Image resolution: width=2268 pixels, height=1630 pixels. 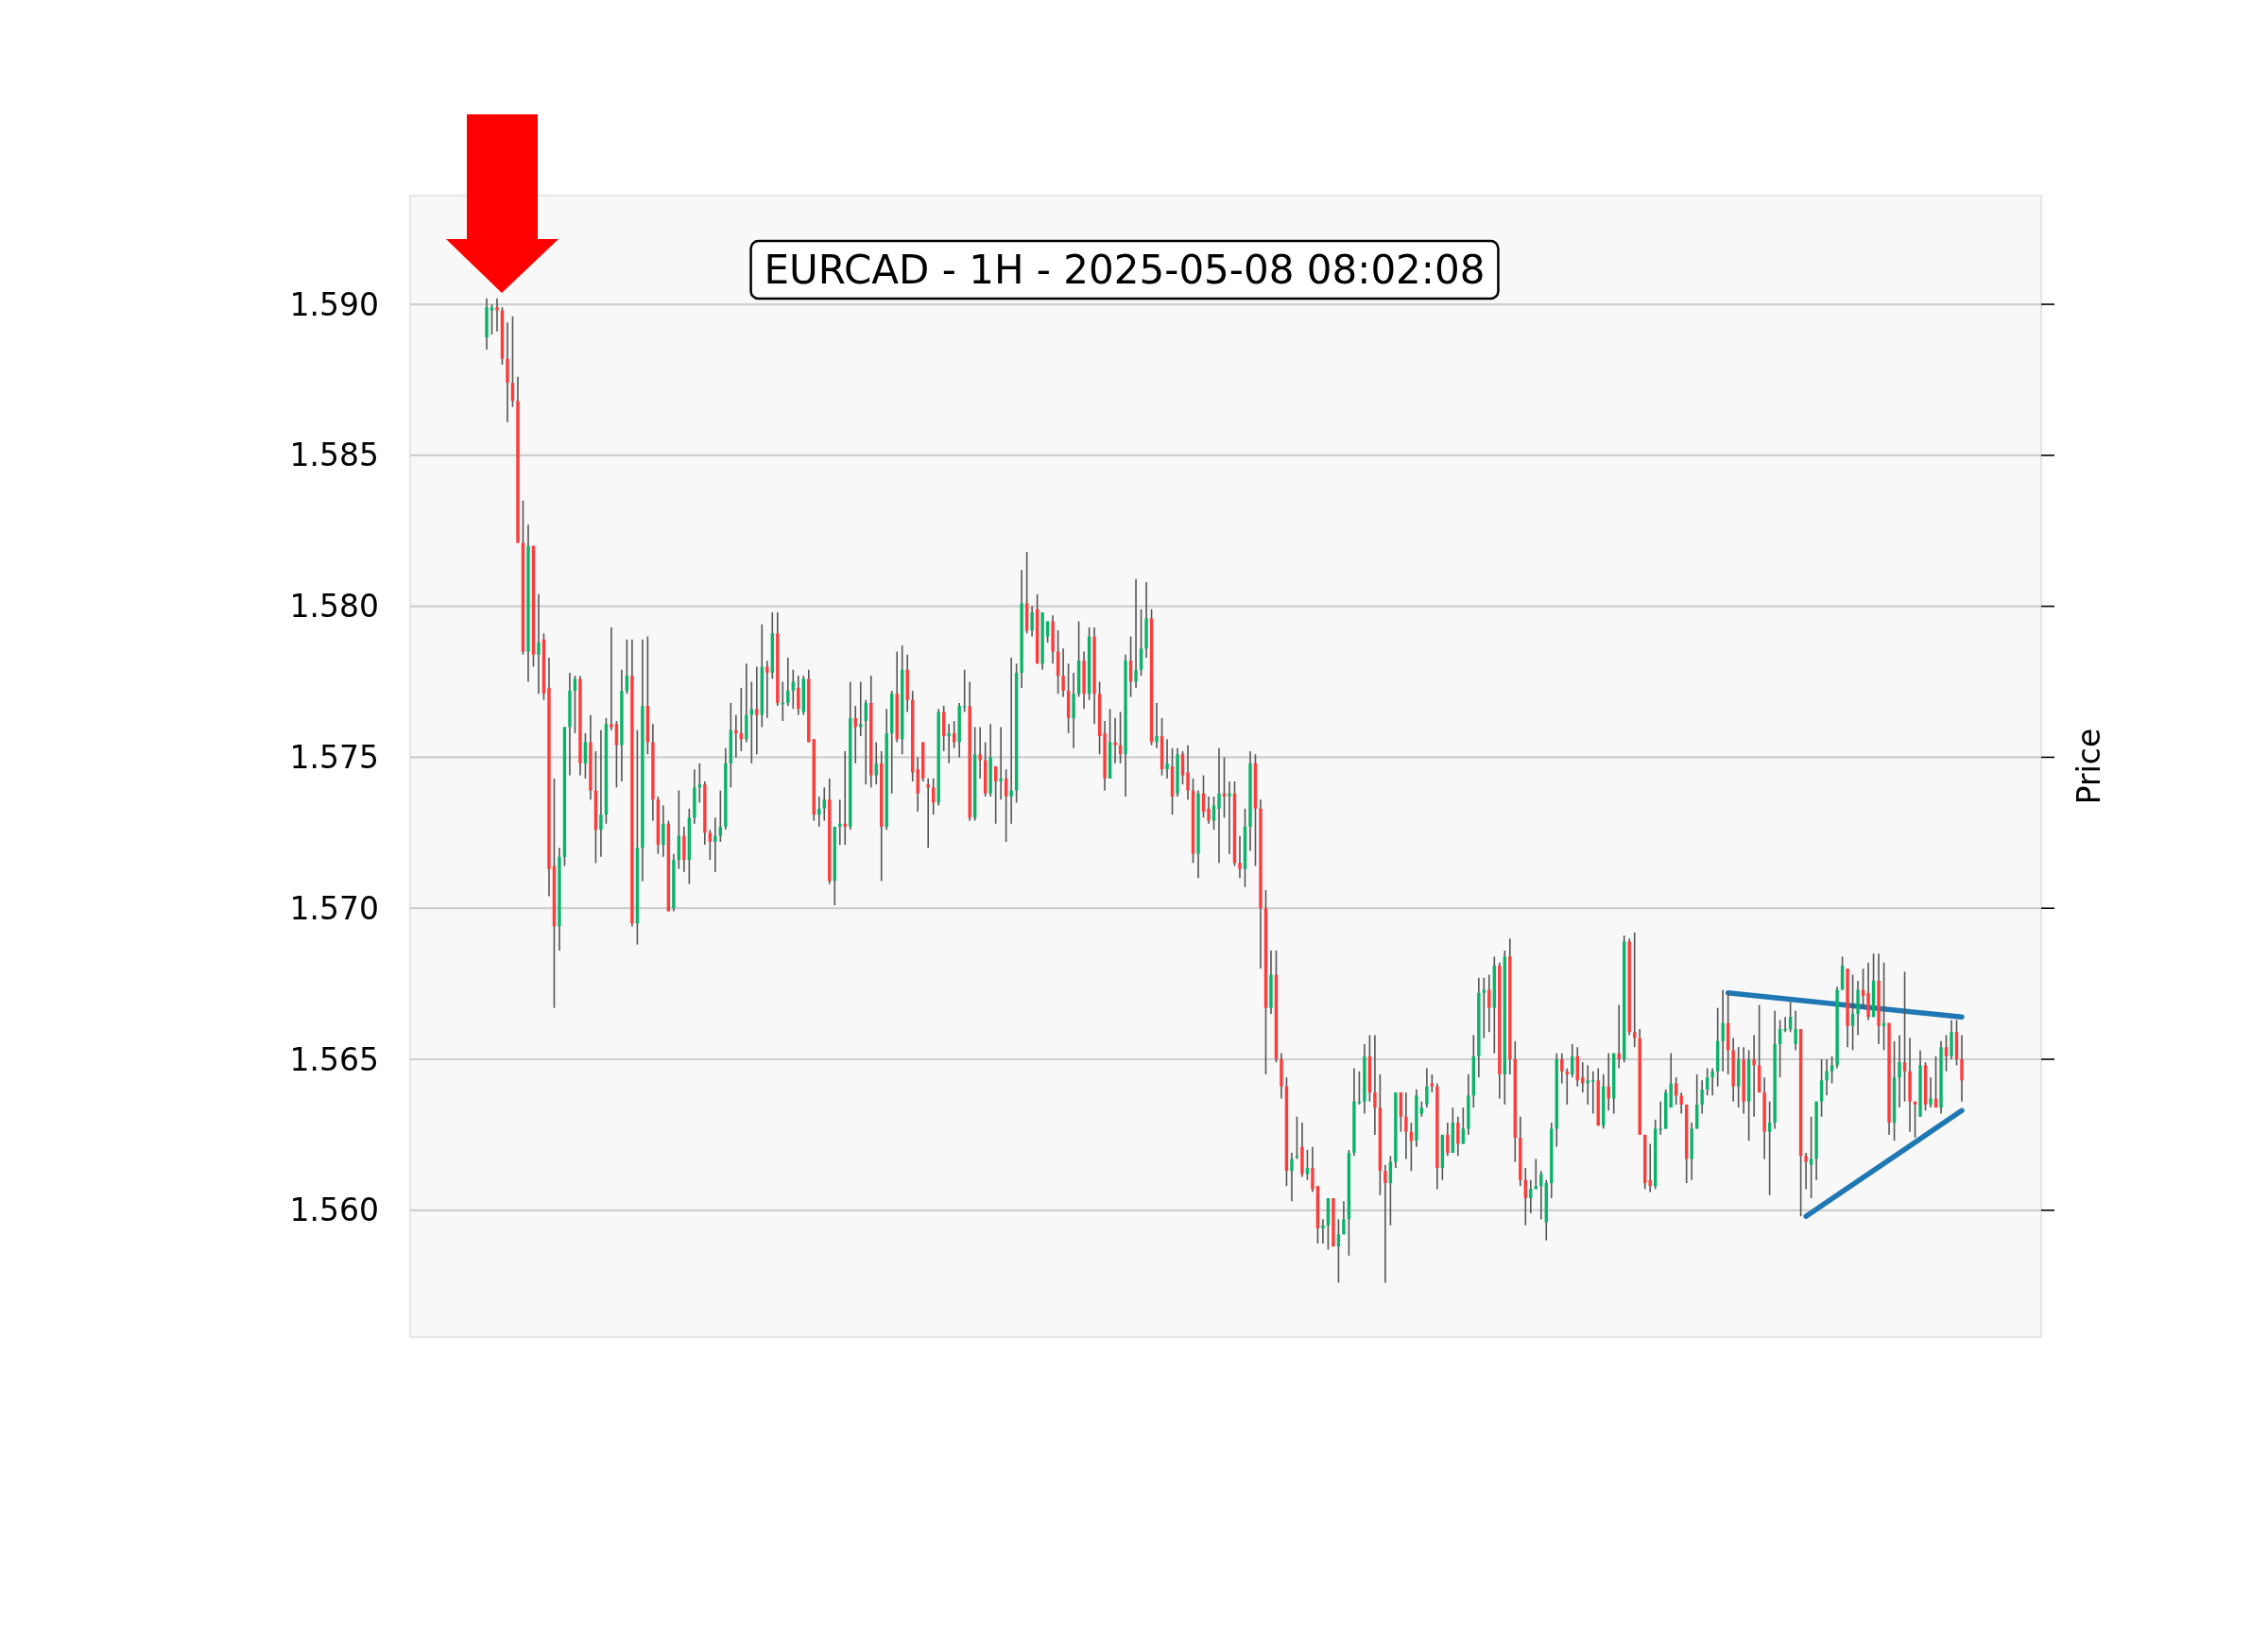 What do you see at coordinates (1125, 270) in the screenshot?
I see `text: EURCAD - 1H - 2025-05-08 08:02:08` at bounding box center [1125, 270].